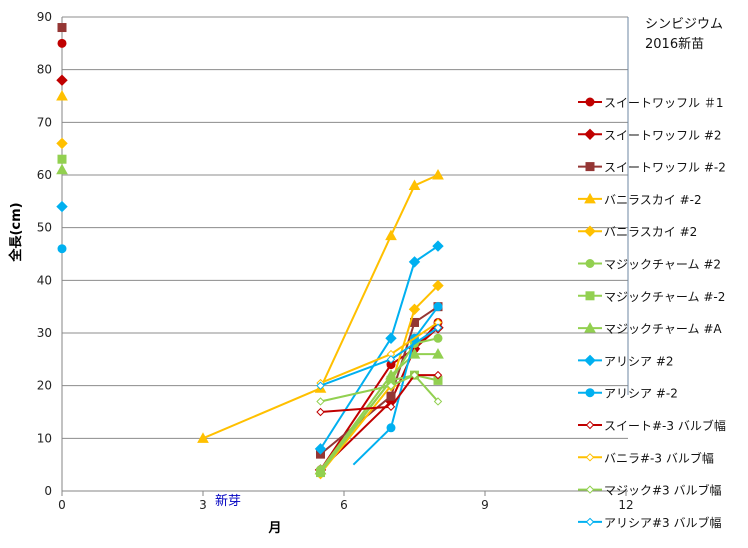  Describe the element at coordinates (44, 386) in the screenshot. I see `y-tick-label: 20` at that location.